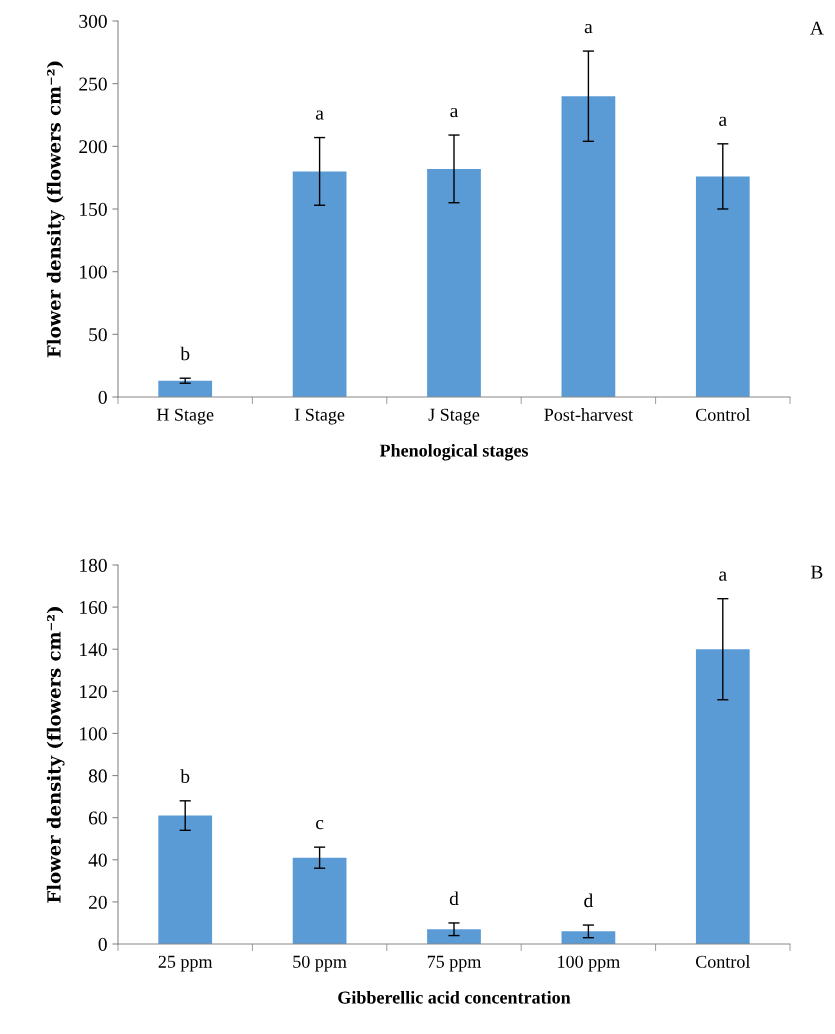 This screenshot has height=1034, width=835. What do you see at coordinates (320, 963) in the screenshot?
I see `x-tick-label: 50 ppm` at bounding box center [320, 963].